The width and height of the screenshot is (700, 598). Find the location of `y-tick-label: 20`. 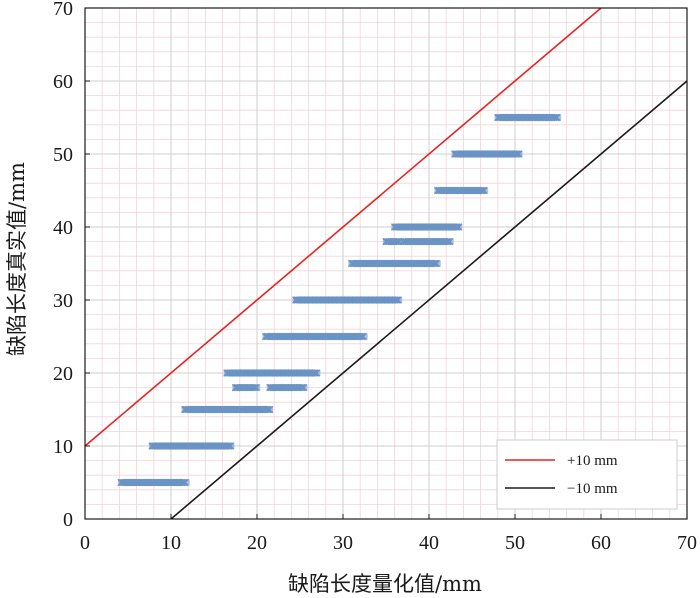

y-tick-label: 20 is located at coordinates (63, 374).